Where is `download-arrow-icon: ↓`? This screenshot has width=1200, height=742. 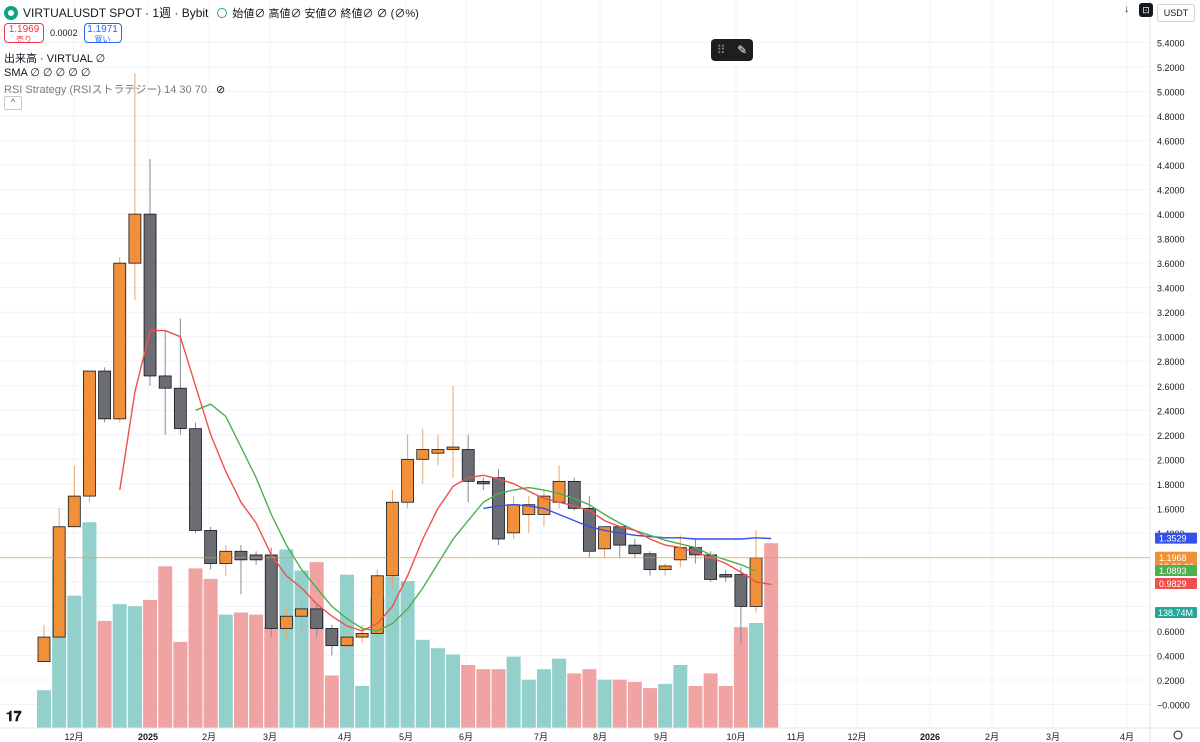
download-arrow-icon: ↓ is located at coordinates (1126, 9).